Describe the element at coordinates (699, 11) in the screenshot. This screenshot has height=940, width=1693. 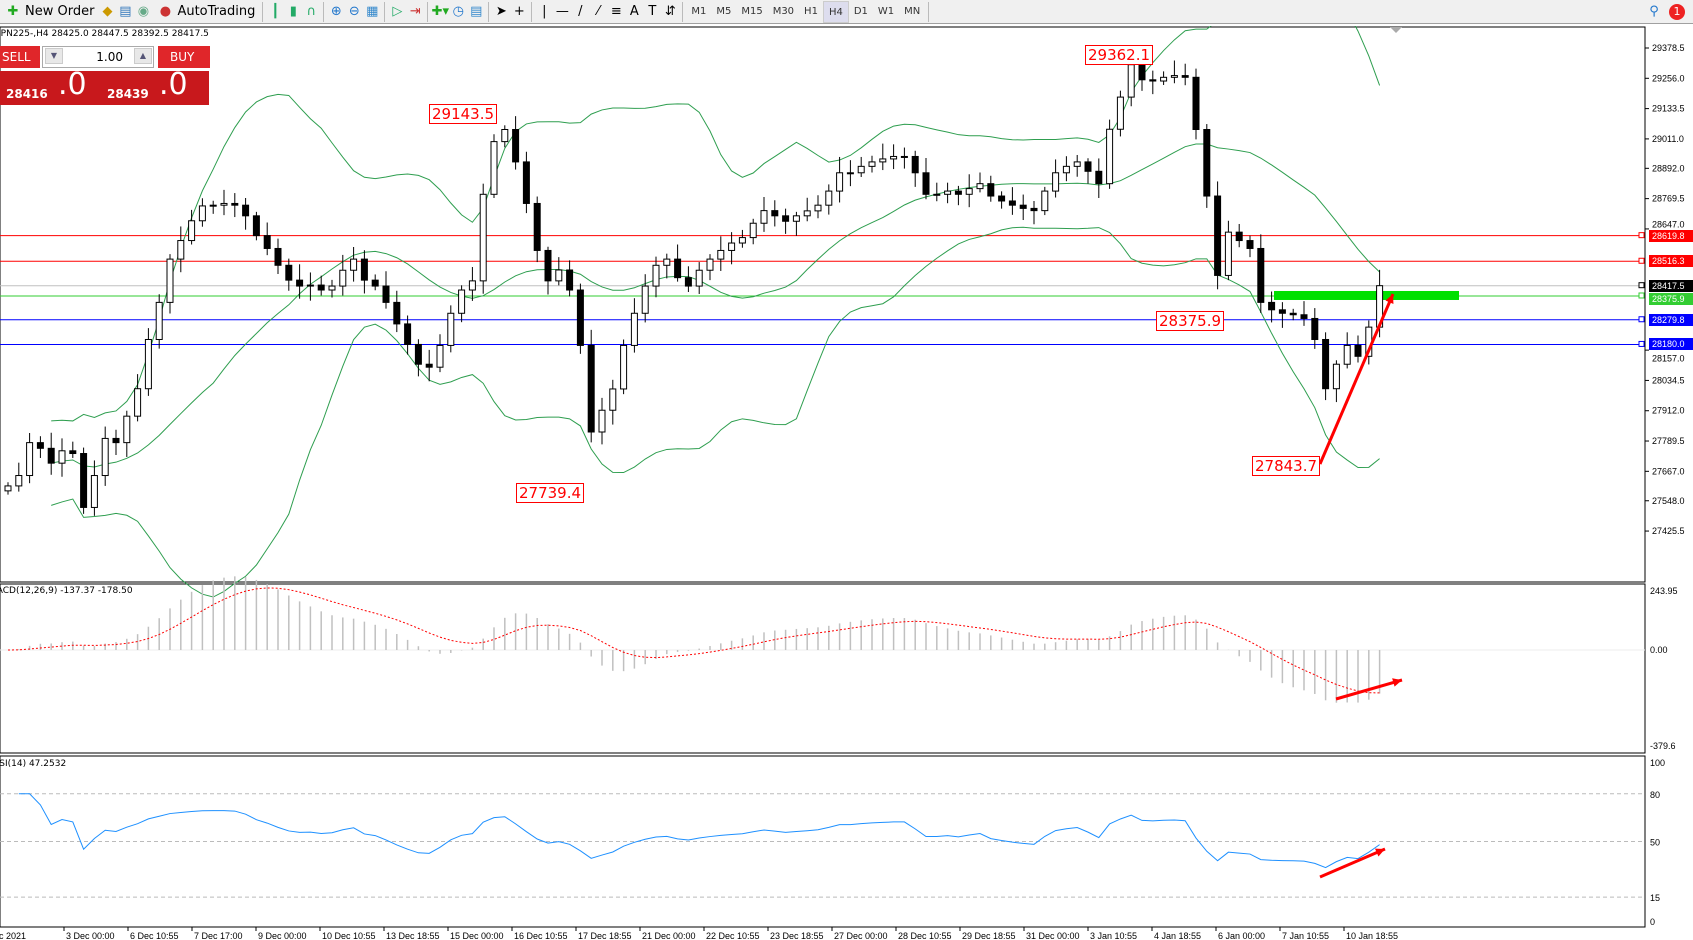
I see `timeframe-m1: M1` at that location.